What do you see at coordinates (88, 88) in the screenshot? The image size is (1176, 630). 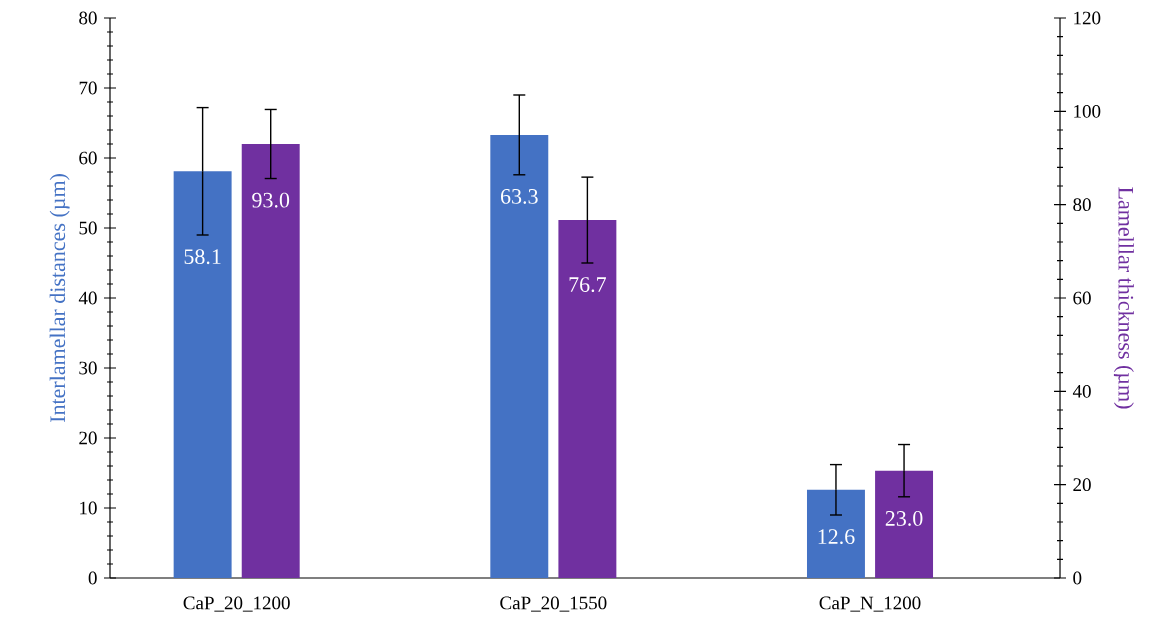 I see `y-tick-label: 70` at bounding box center [88, 88].